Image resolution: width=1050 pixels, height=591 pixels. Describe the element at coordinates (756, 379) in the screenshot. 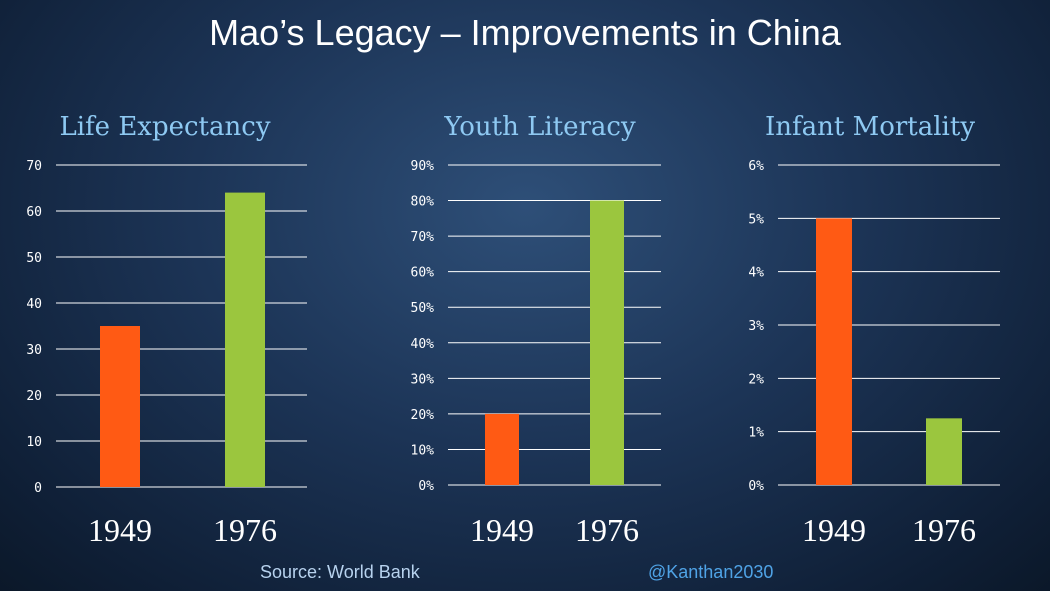

I see `y-tick-label: 2%` at that location.